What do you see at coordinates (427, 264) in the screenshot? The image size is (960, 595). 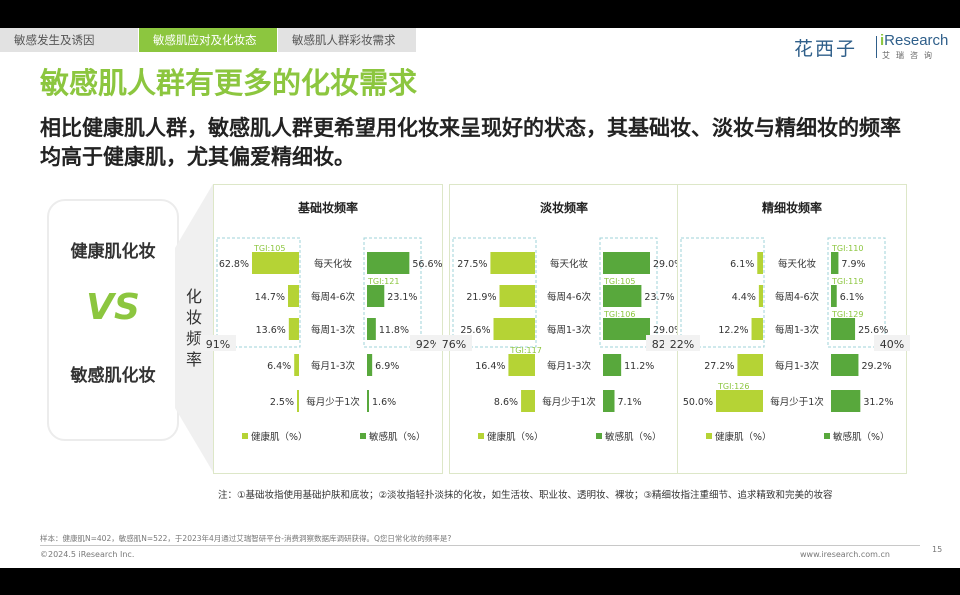 I see `sensitive-value-label: 56.6%` at bounding box center [427, 264].